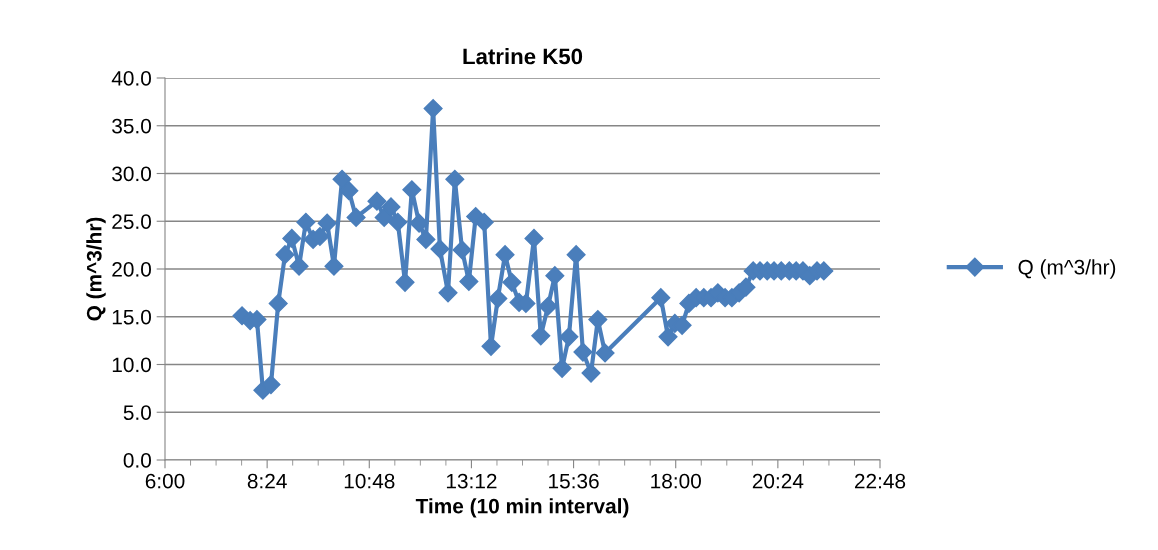 Image resolution: width=1158 pixels, height=550 pixels. I want to click on x-tick-label: 8:24, so click(267, 481).